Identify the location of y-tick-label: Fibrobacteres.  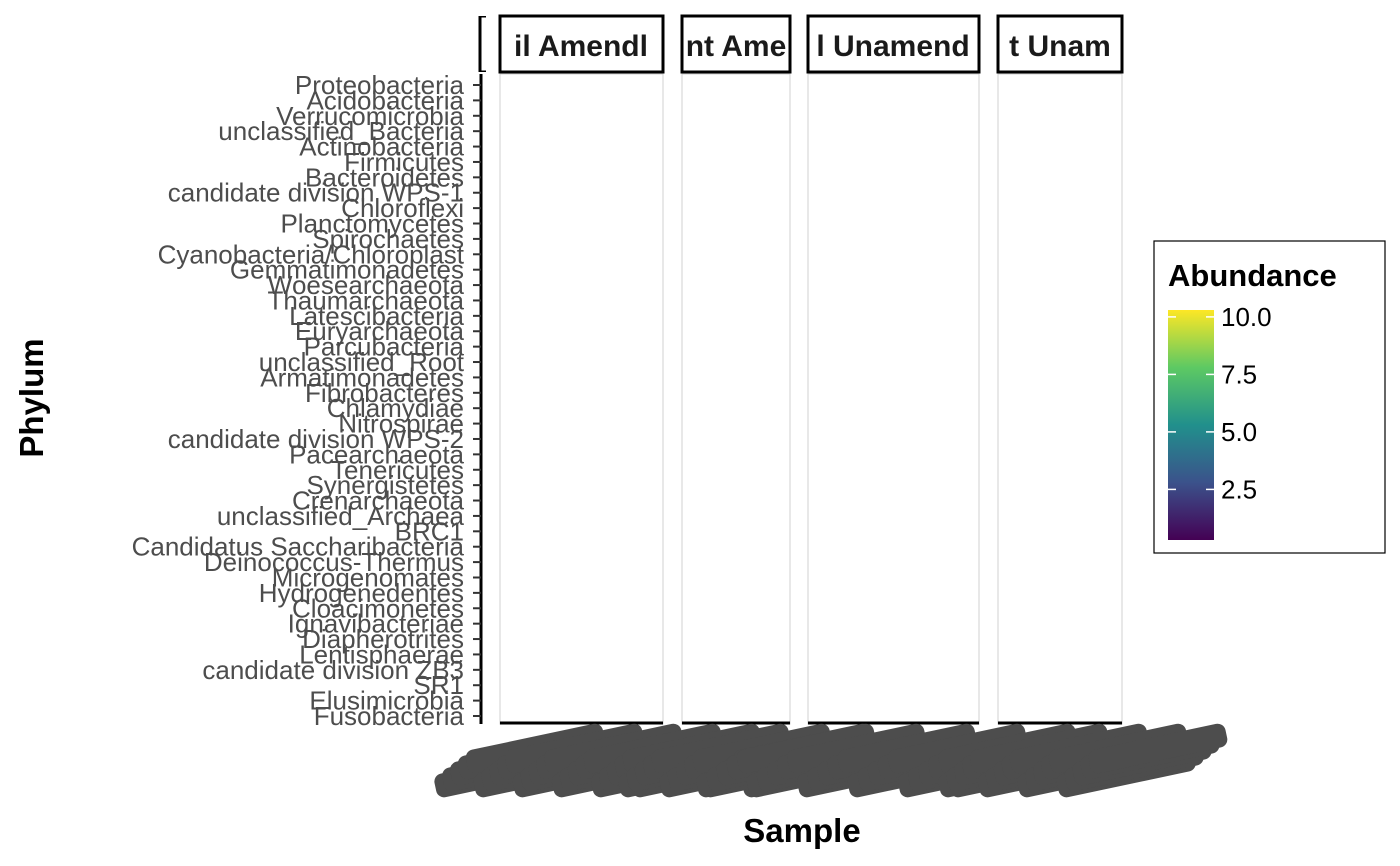
(384, 393).